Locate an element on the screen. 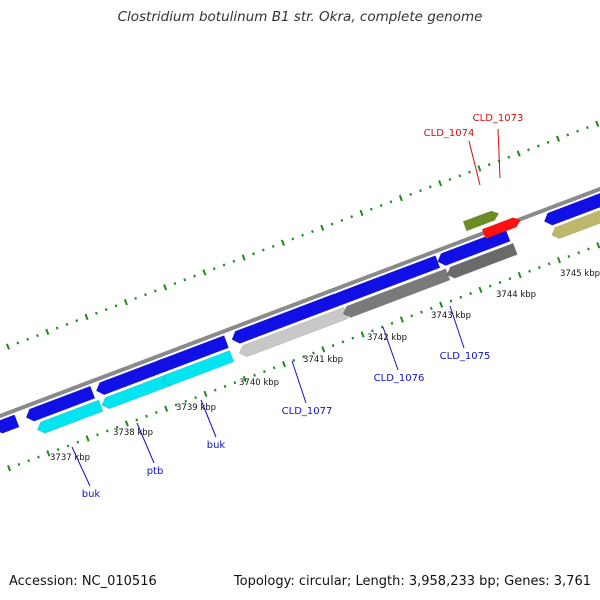 This screenshot has width=600, height=600. gene-label: CLD_1073 is located at coordinates (498, 118).